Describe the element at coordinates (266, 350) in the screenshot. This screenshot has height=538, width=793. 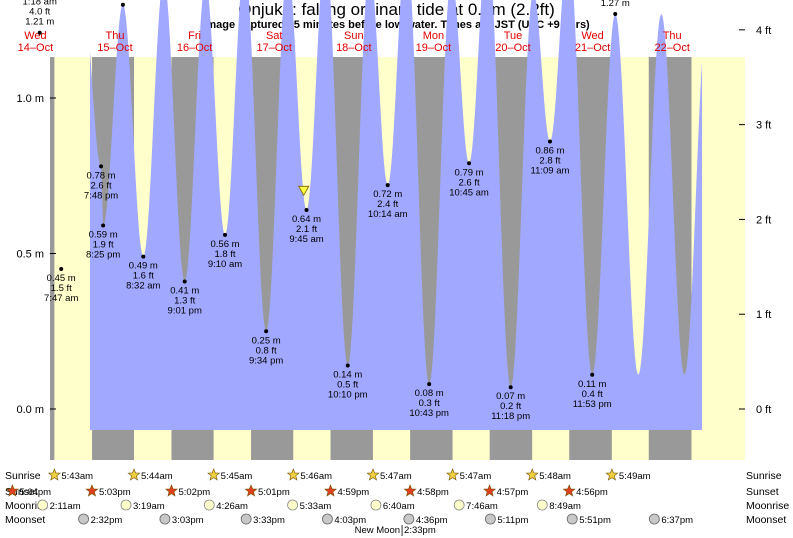
I see `tide-ft: 0.8 ft` at that location.